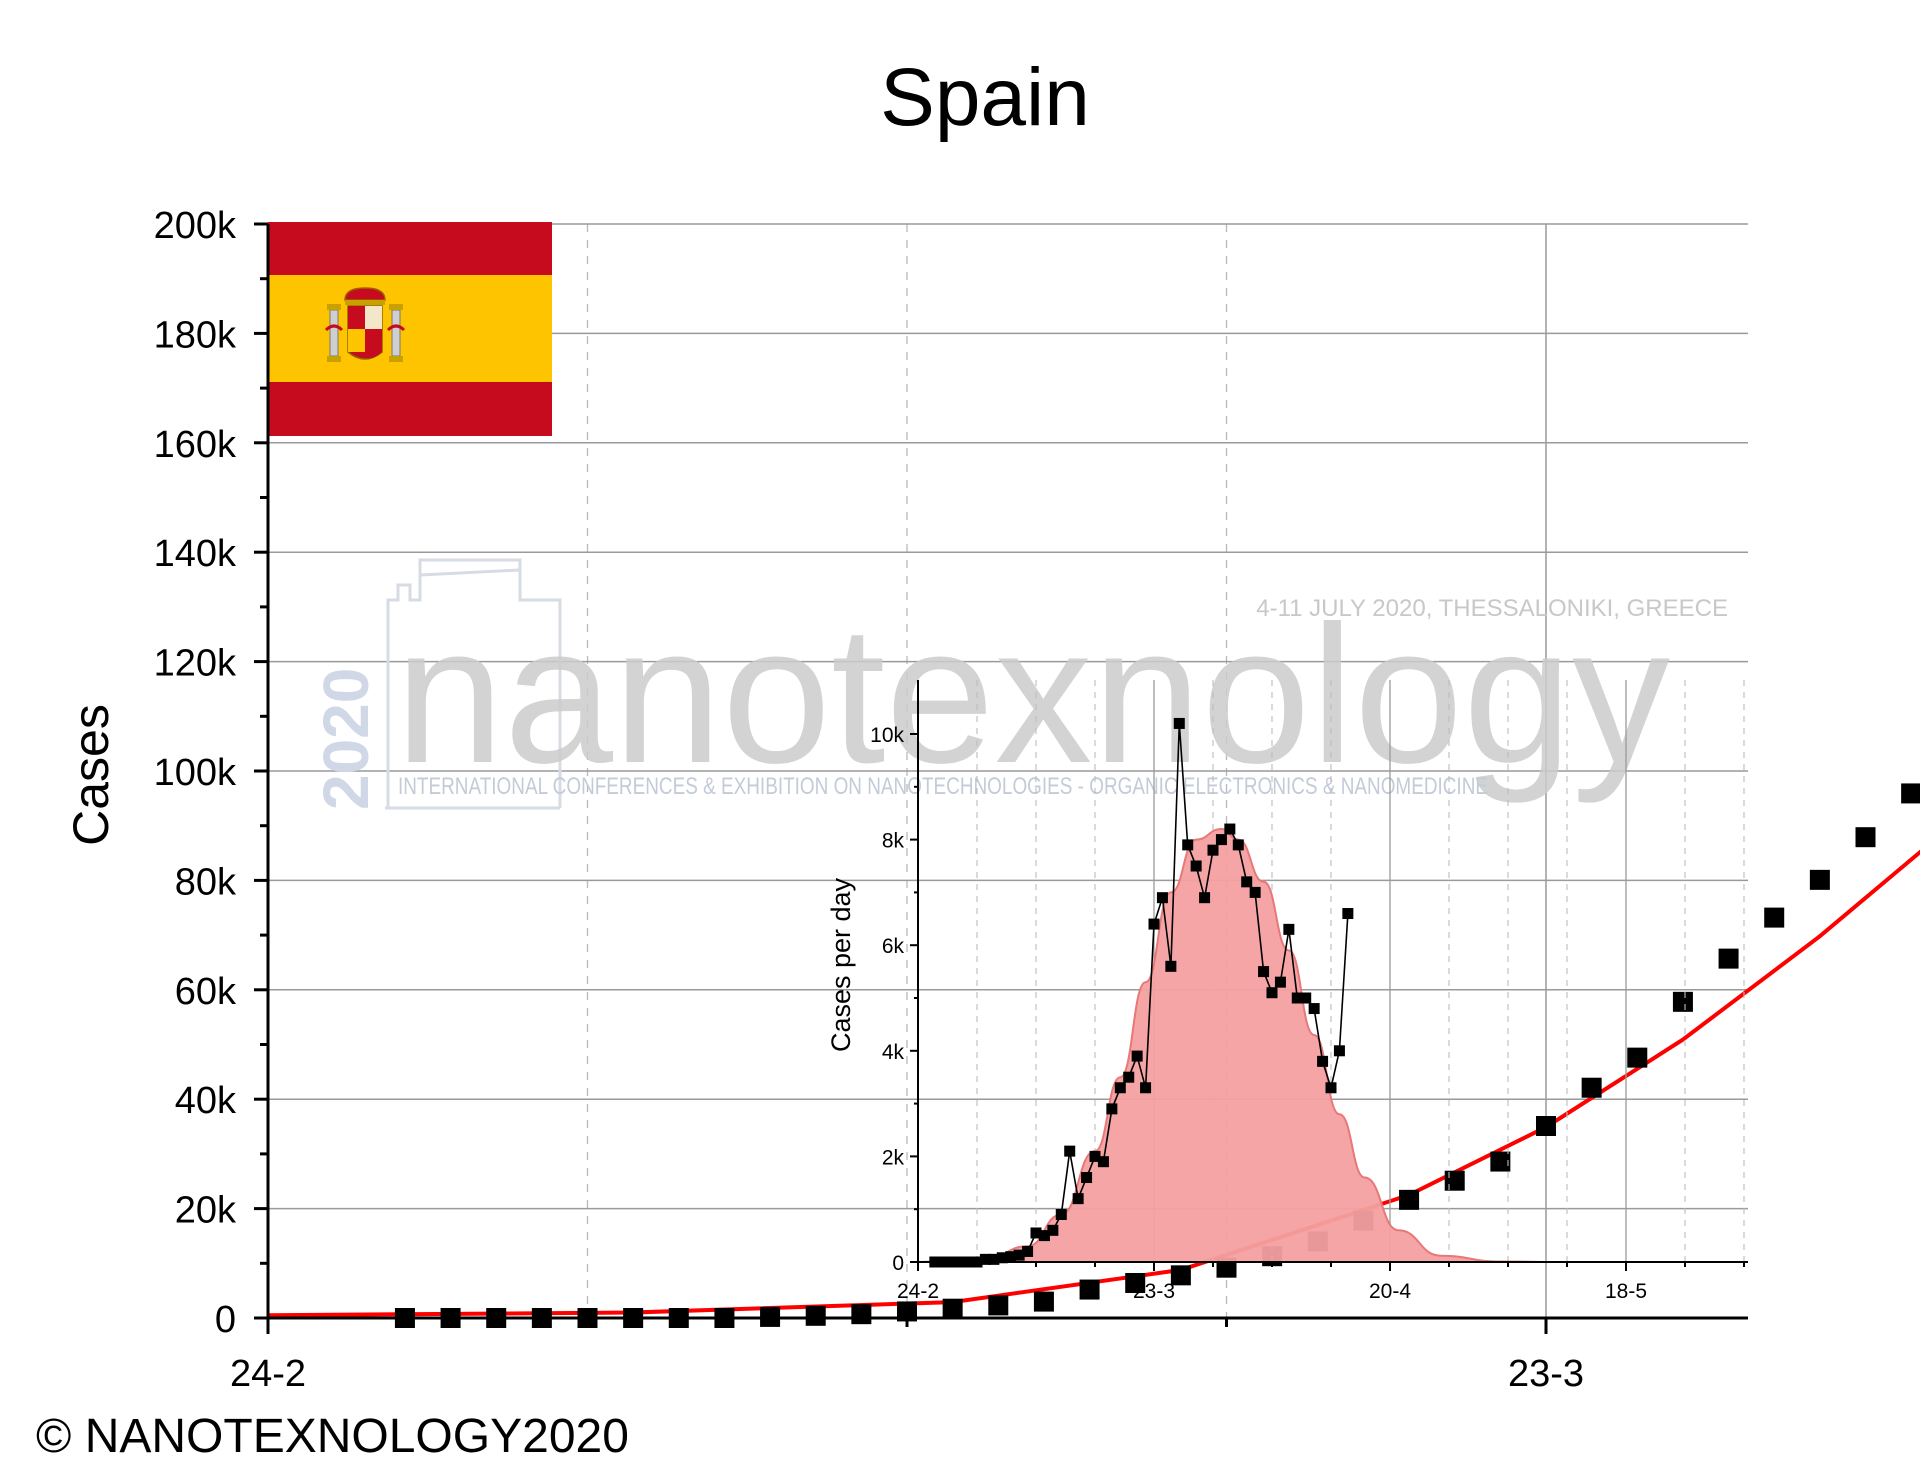 The image size is (1920, 1469). What do you see at coordinates (195, 226) in the screenshot?
I see `main-y-tick-label: 200k` at bounding box center [195, 226].